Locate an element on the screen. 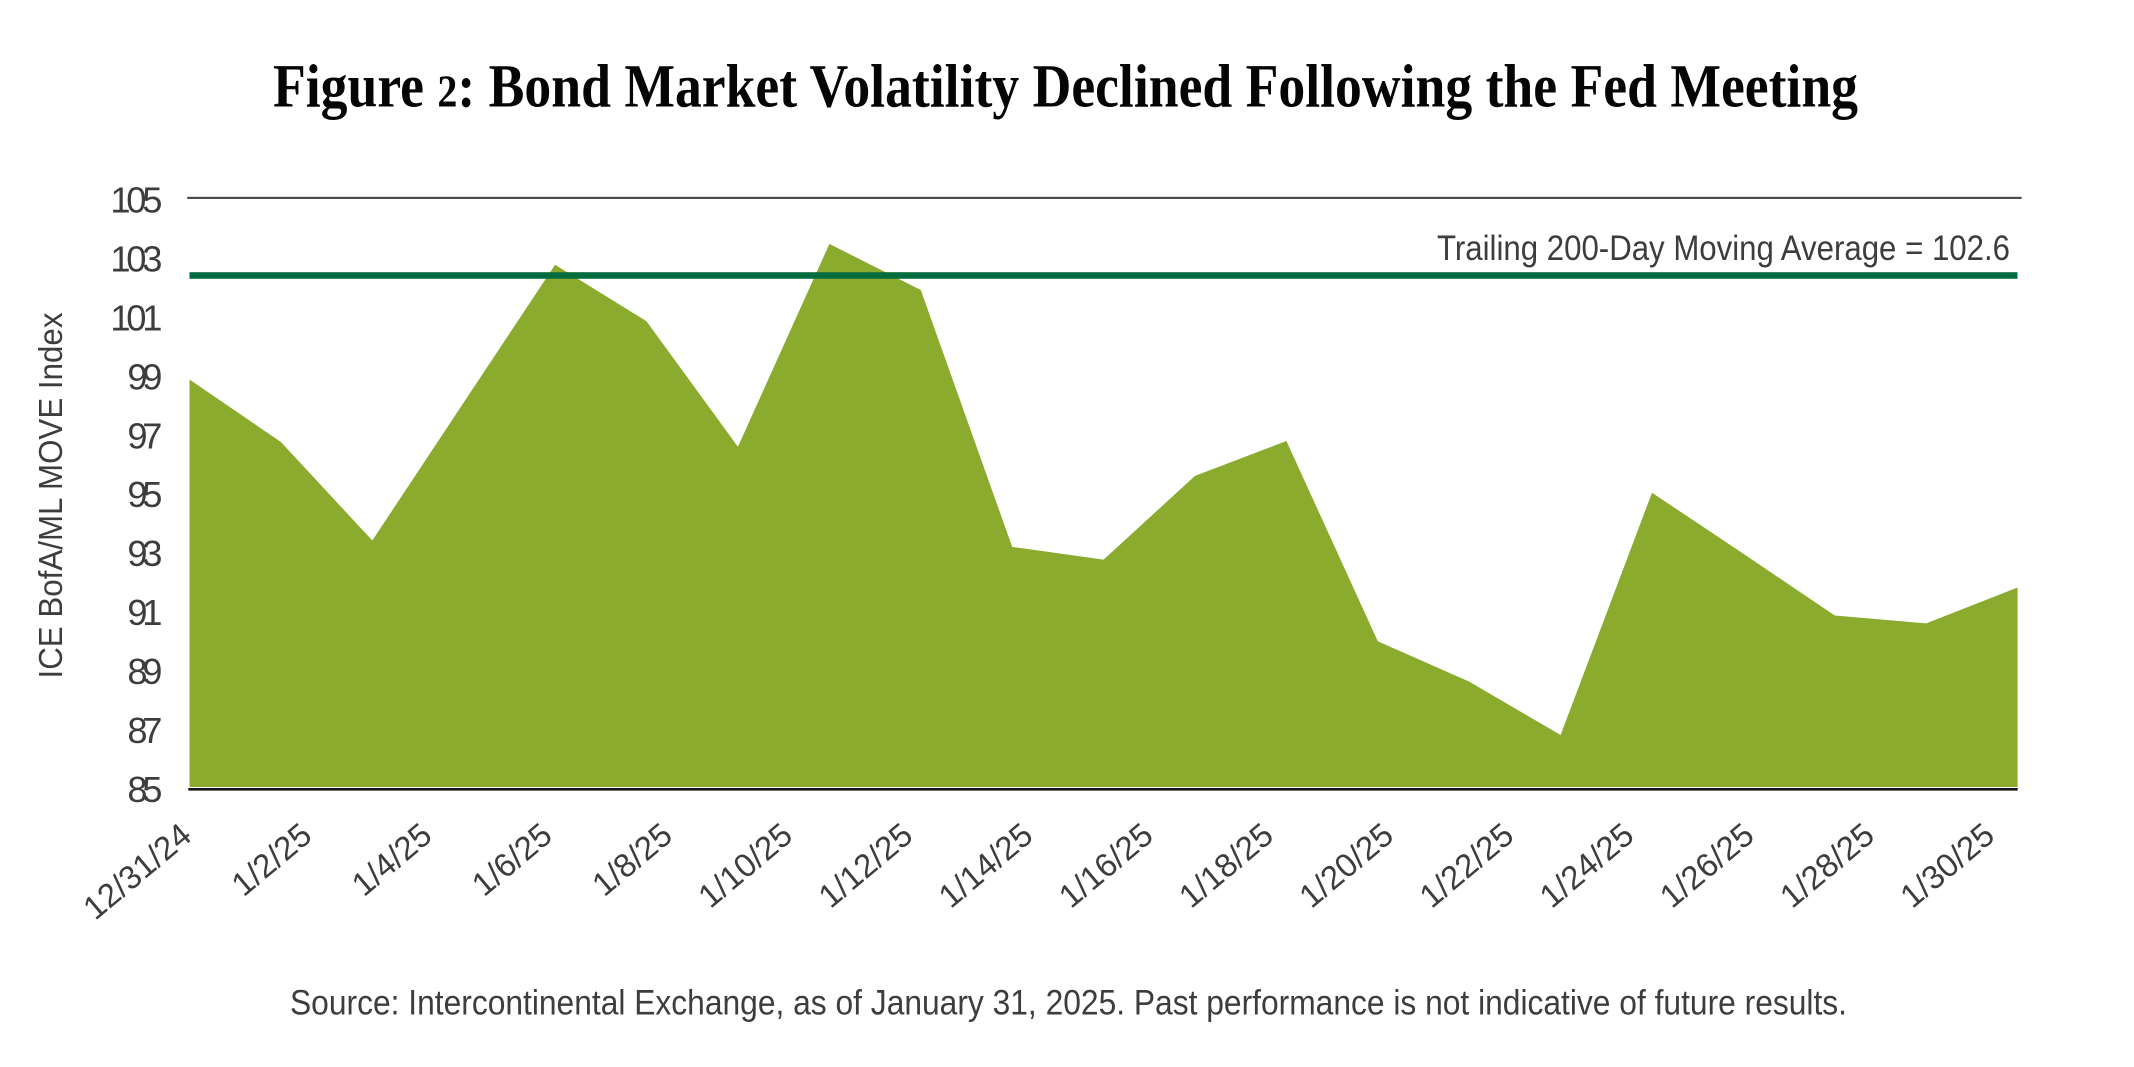 This screenshot has width=2134, height=1067. svg-text: 1/28/25 is located at coordinates (1827, 865).